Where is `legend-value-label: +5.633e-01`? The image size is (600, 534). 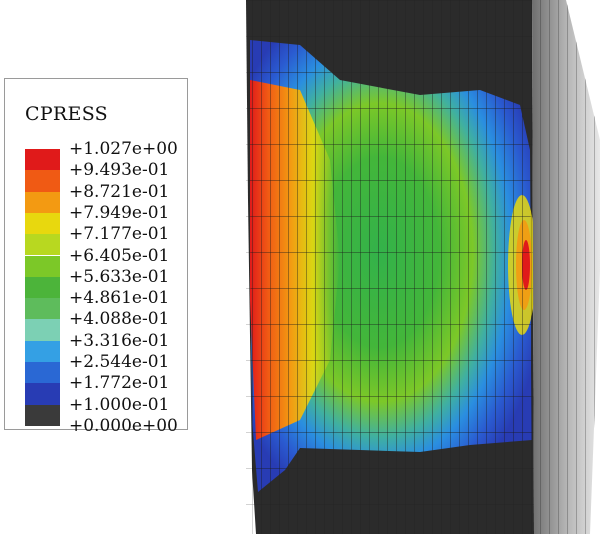 legend-value-label: +5.633e-01 is located at coordinates (119, 276).